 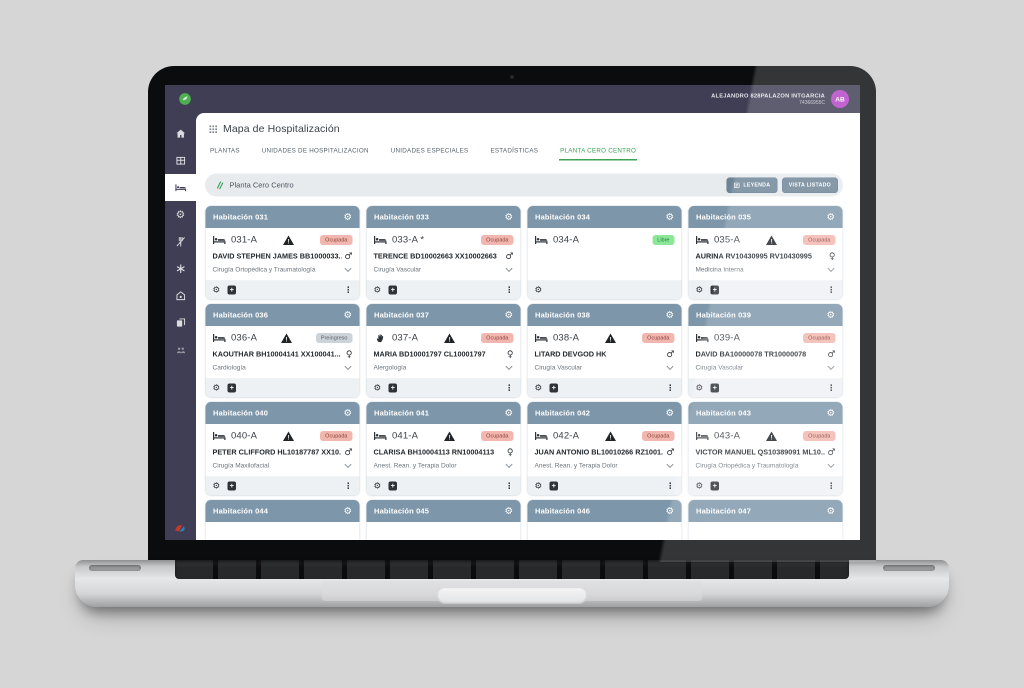 What do you see at coordinates (443, 413) in the screenshot?
I see `room-card-header: Habitación 041 ⚙` at bounding box center [443, 413].